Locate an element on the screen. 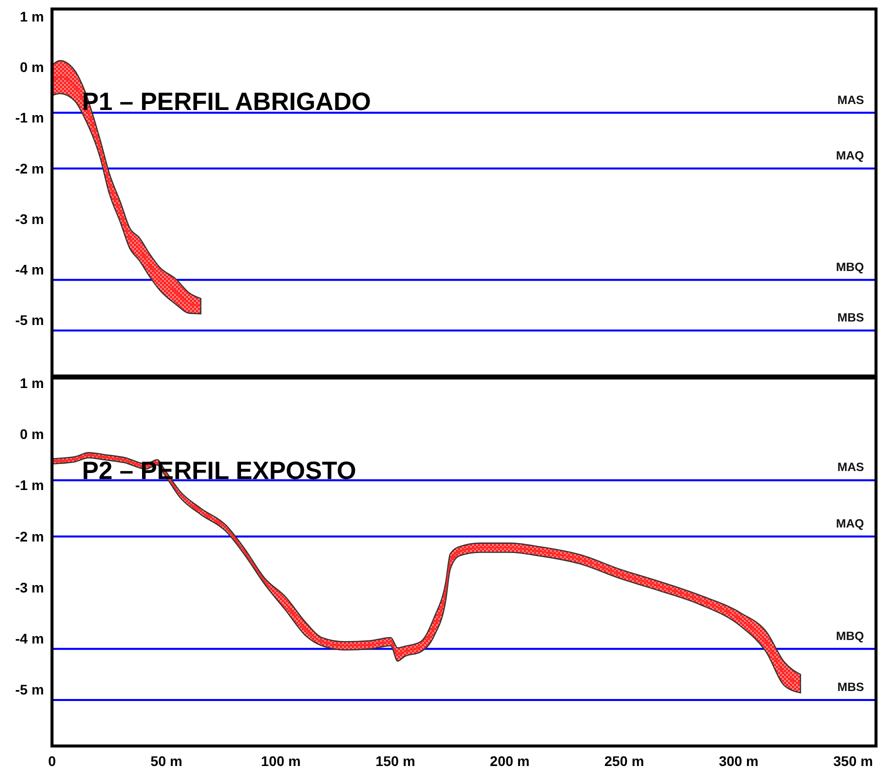 The width and height of the screenshot is (880, 772). x-tick-label: 300 m is located at coordinates (738, 761).